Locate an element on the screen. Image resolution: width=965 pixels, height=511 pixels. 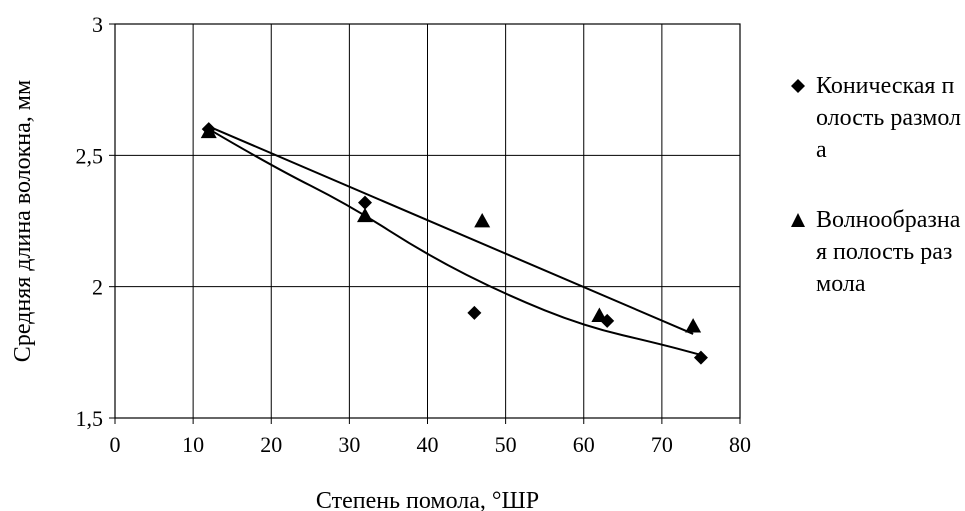
legend-item-conical: Коническая полость размола is located at coordinates (877, 118).